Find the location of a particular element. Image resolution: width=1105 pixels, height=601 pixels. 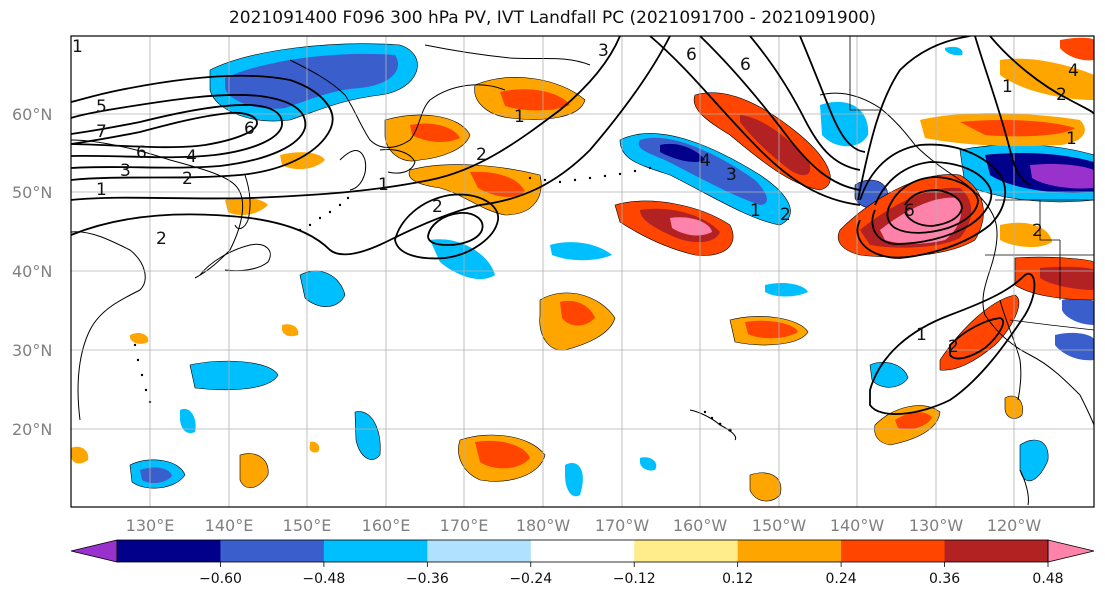

lon-label: 130°W is located at coordinates (936, 525).